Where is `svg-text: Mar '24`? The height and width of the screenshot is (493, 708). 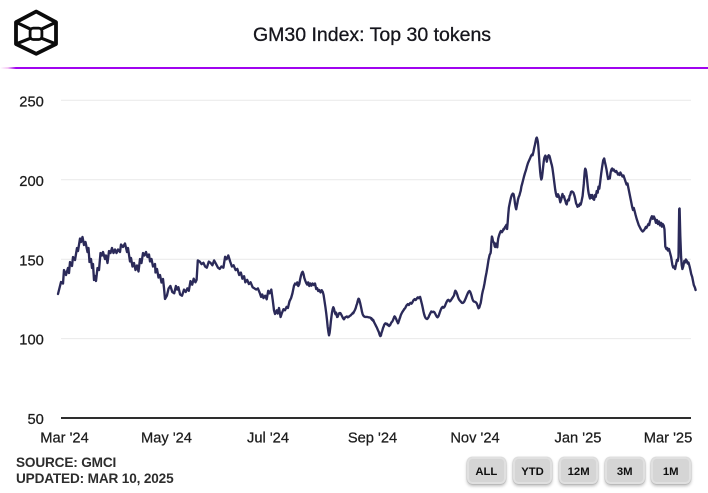 svg-text: Mar '24 is located at coordinates (64, 439).